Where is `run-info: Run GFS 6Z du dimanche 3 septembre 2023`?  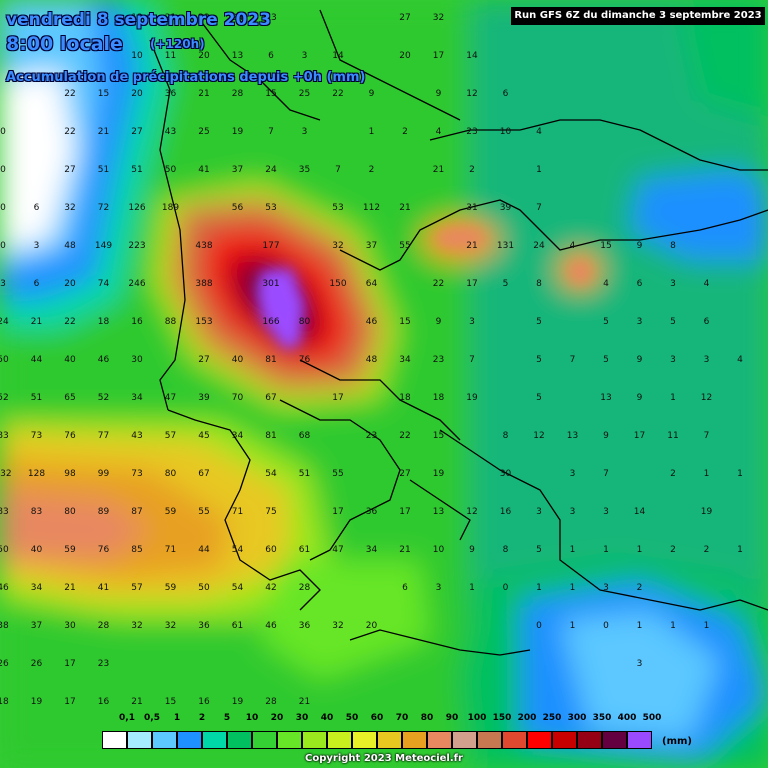
run-info: Run GFS 6Z du dimanche 3 septembre 2023 is located at coordinates (638, 16).